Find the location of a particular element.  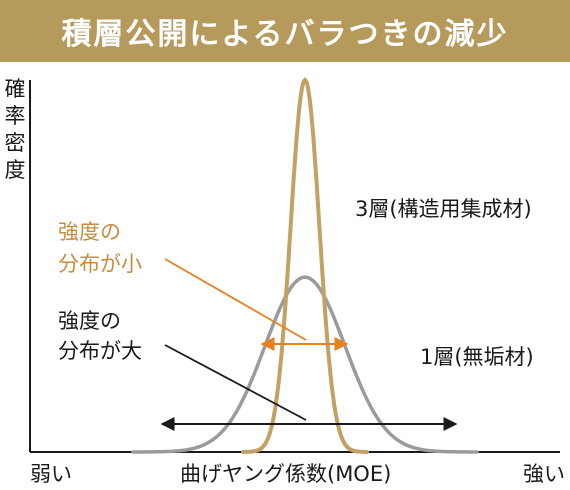

title-banner: 積層公開によるバラつきの減少 is located at coordinates (285, 31).